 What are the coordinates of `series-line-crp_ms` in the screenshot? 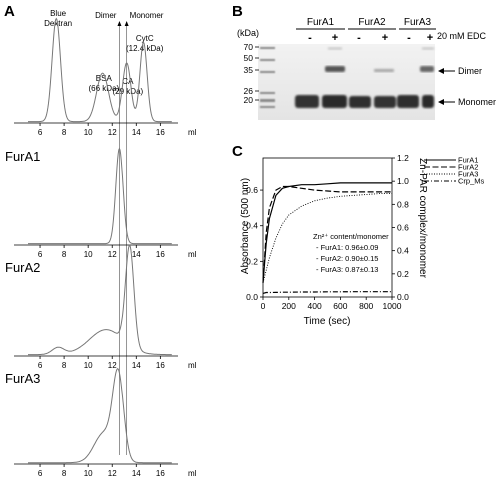 It's located at (327, 292).